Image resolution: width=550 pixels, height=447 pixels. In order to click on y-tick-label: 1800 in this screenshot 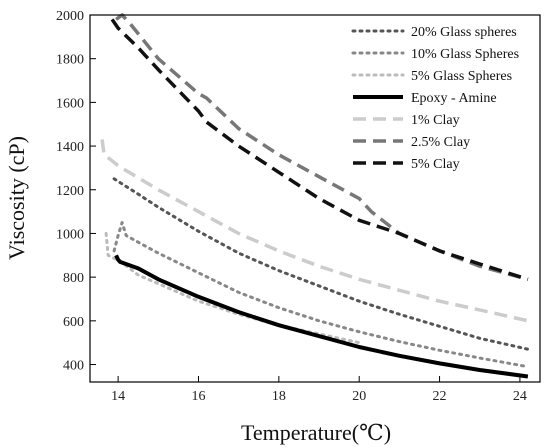, I will do `click(70, 60)`.